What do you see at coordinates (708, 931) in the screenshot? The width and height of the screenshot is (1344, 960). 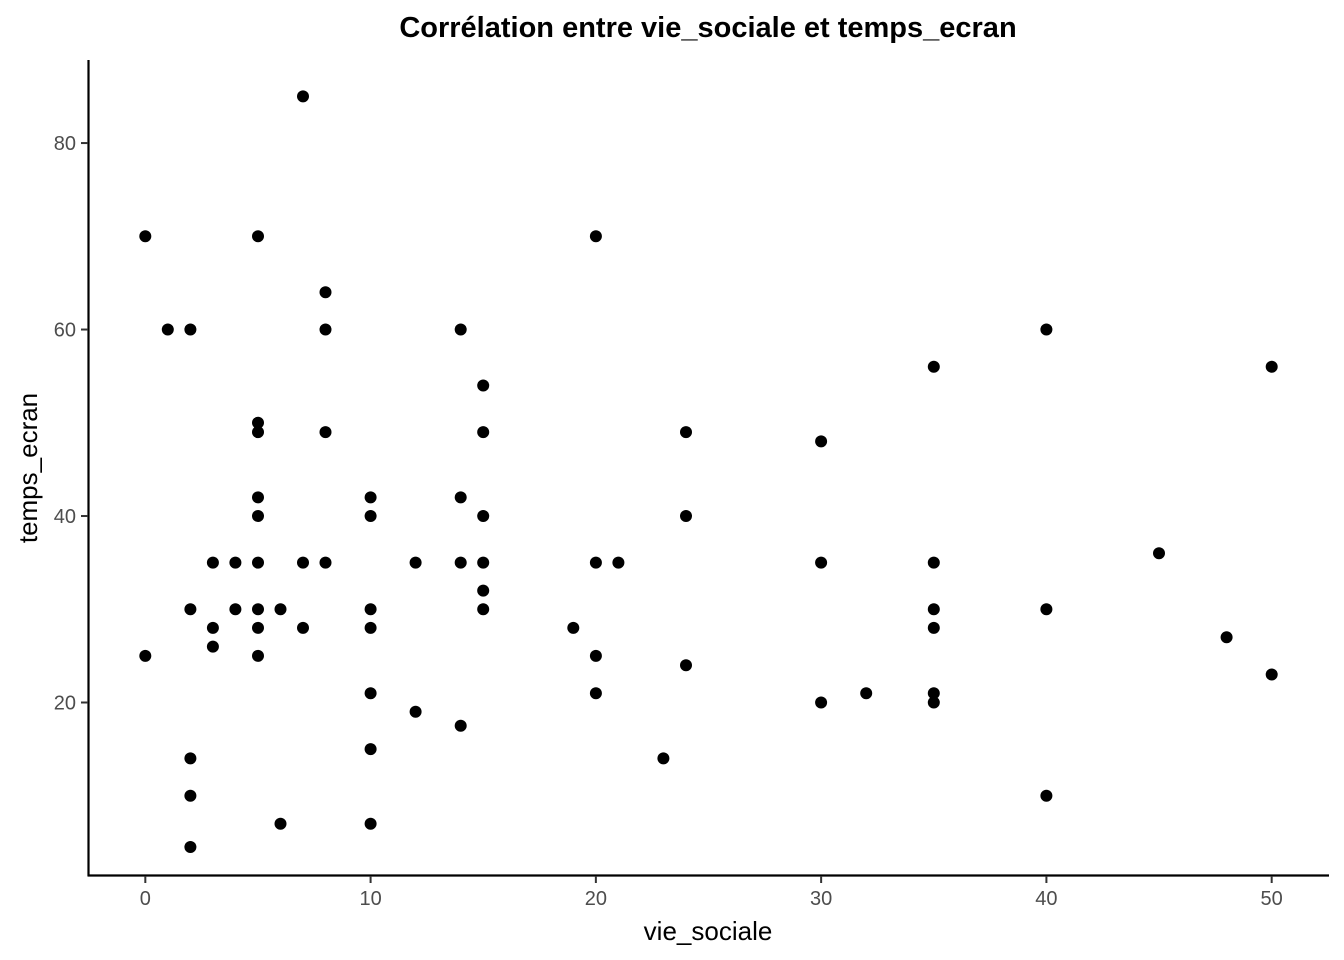 I see `x-axis-label: vie_sociale` at bounding box center [708, 931].